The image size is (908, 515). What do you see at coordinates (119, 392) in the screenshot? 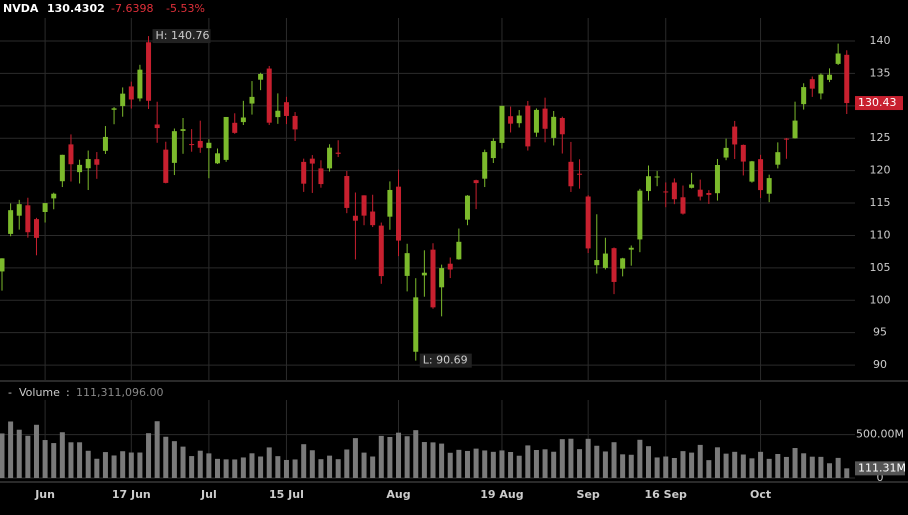
I see `volume-current: 111,311,096.00` at bounding box center [119, 392].